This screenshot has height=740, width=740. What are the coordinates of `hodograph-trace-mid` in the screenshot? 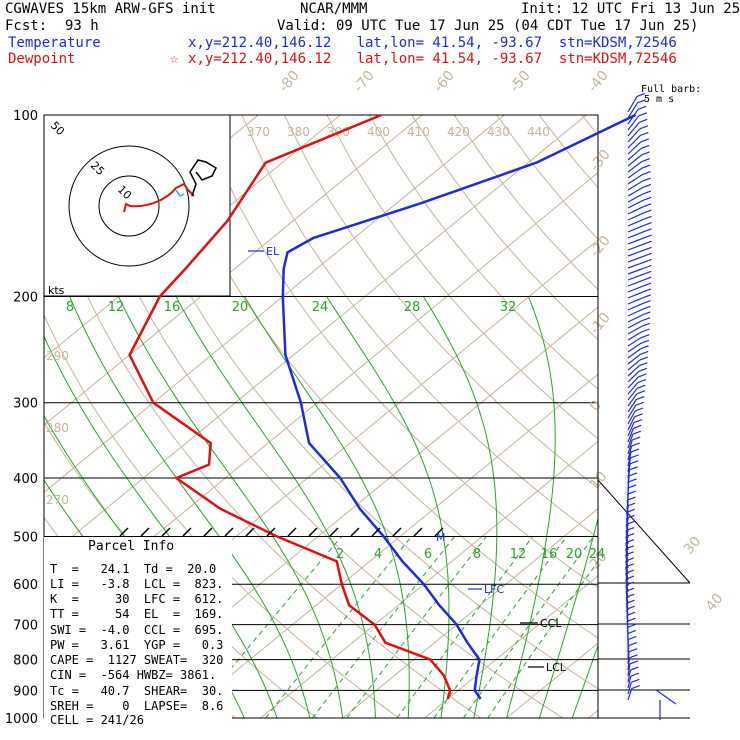 It's located at (180, 193).